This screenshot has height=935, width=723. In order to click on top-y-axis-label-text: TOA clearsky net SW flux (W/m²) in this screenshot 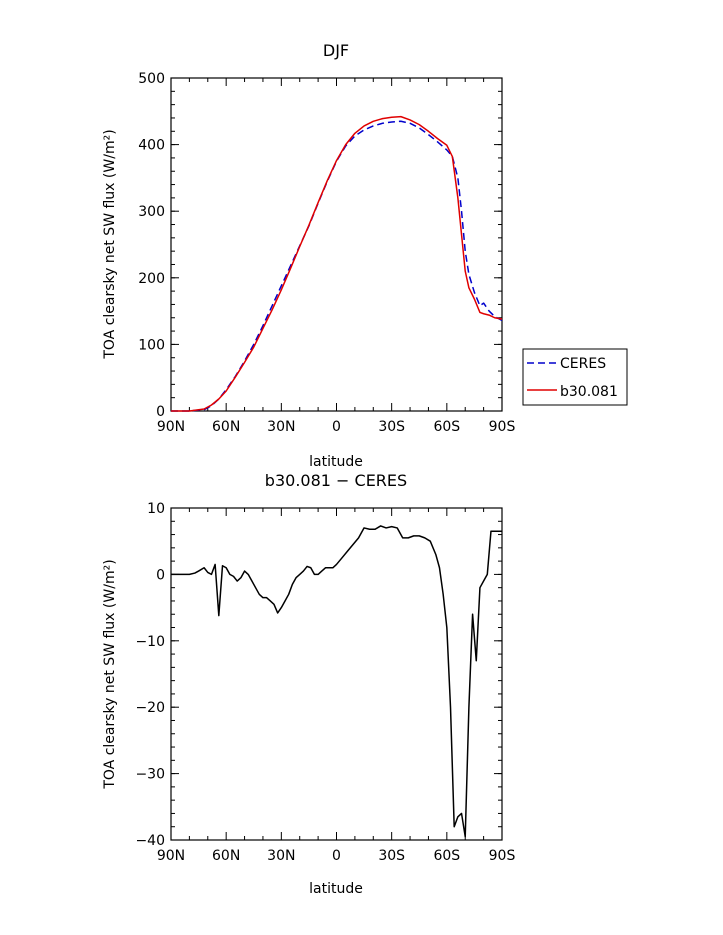, I will do `click(110, 244)`.